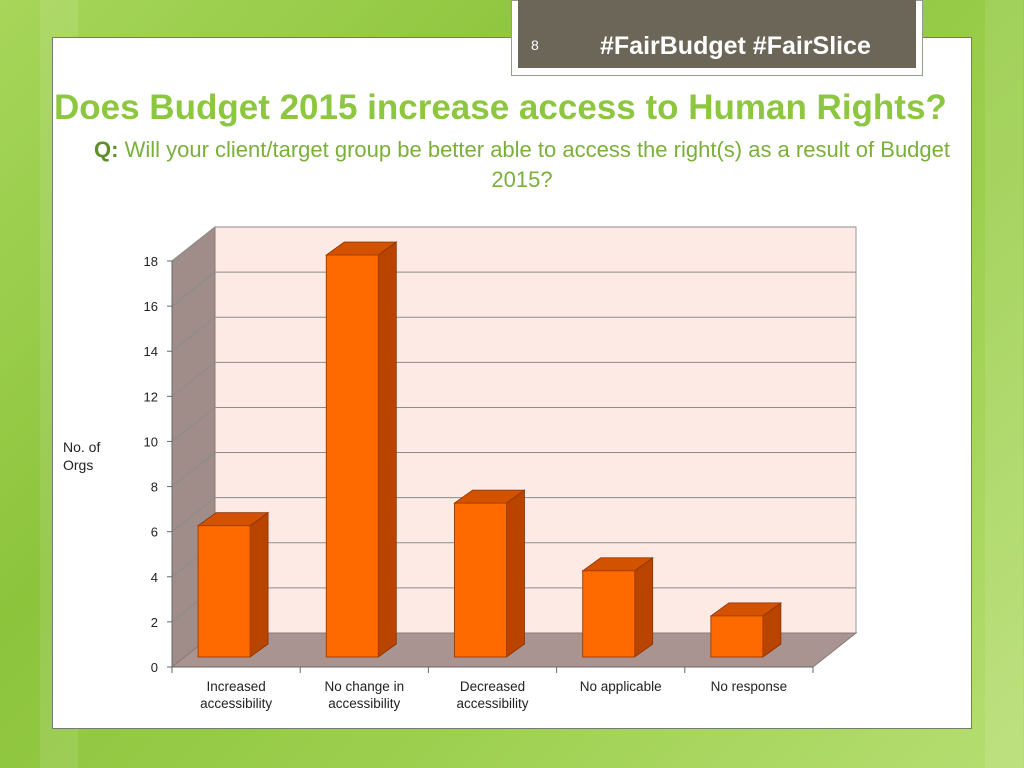  Describe the element at coordinates (154, 532) in the screenshot. I see `y-tick-label: 6` at that location.